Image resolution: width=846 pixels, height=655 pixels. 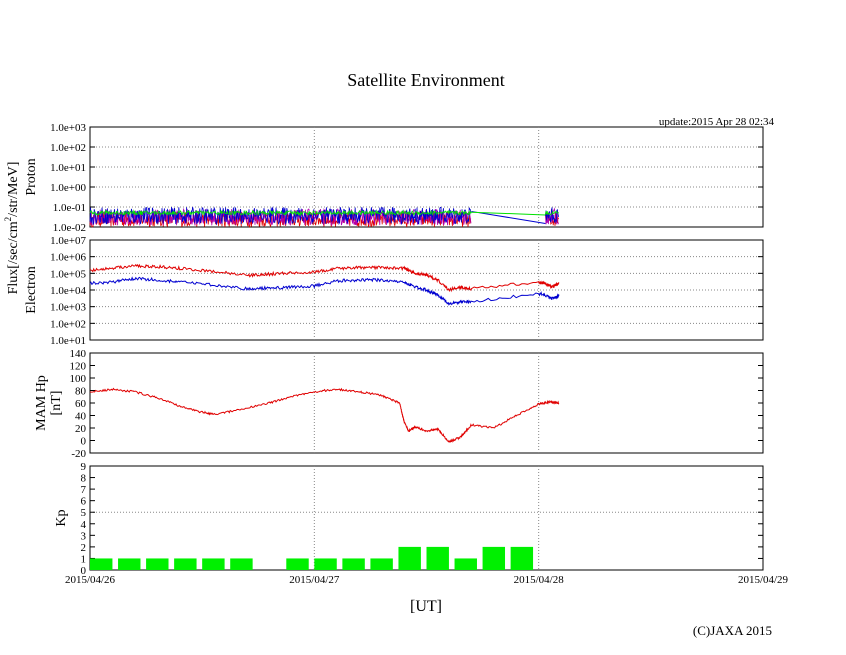 I want to click on flux-y-label: Flux[/sec/cm2/str/MeV], so click(x=12, y=228).